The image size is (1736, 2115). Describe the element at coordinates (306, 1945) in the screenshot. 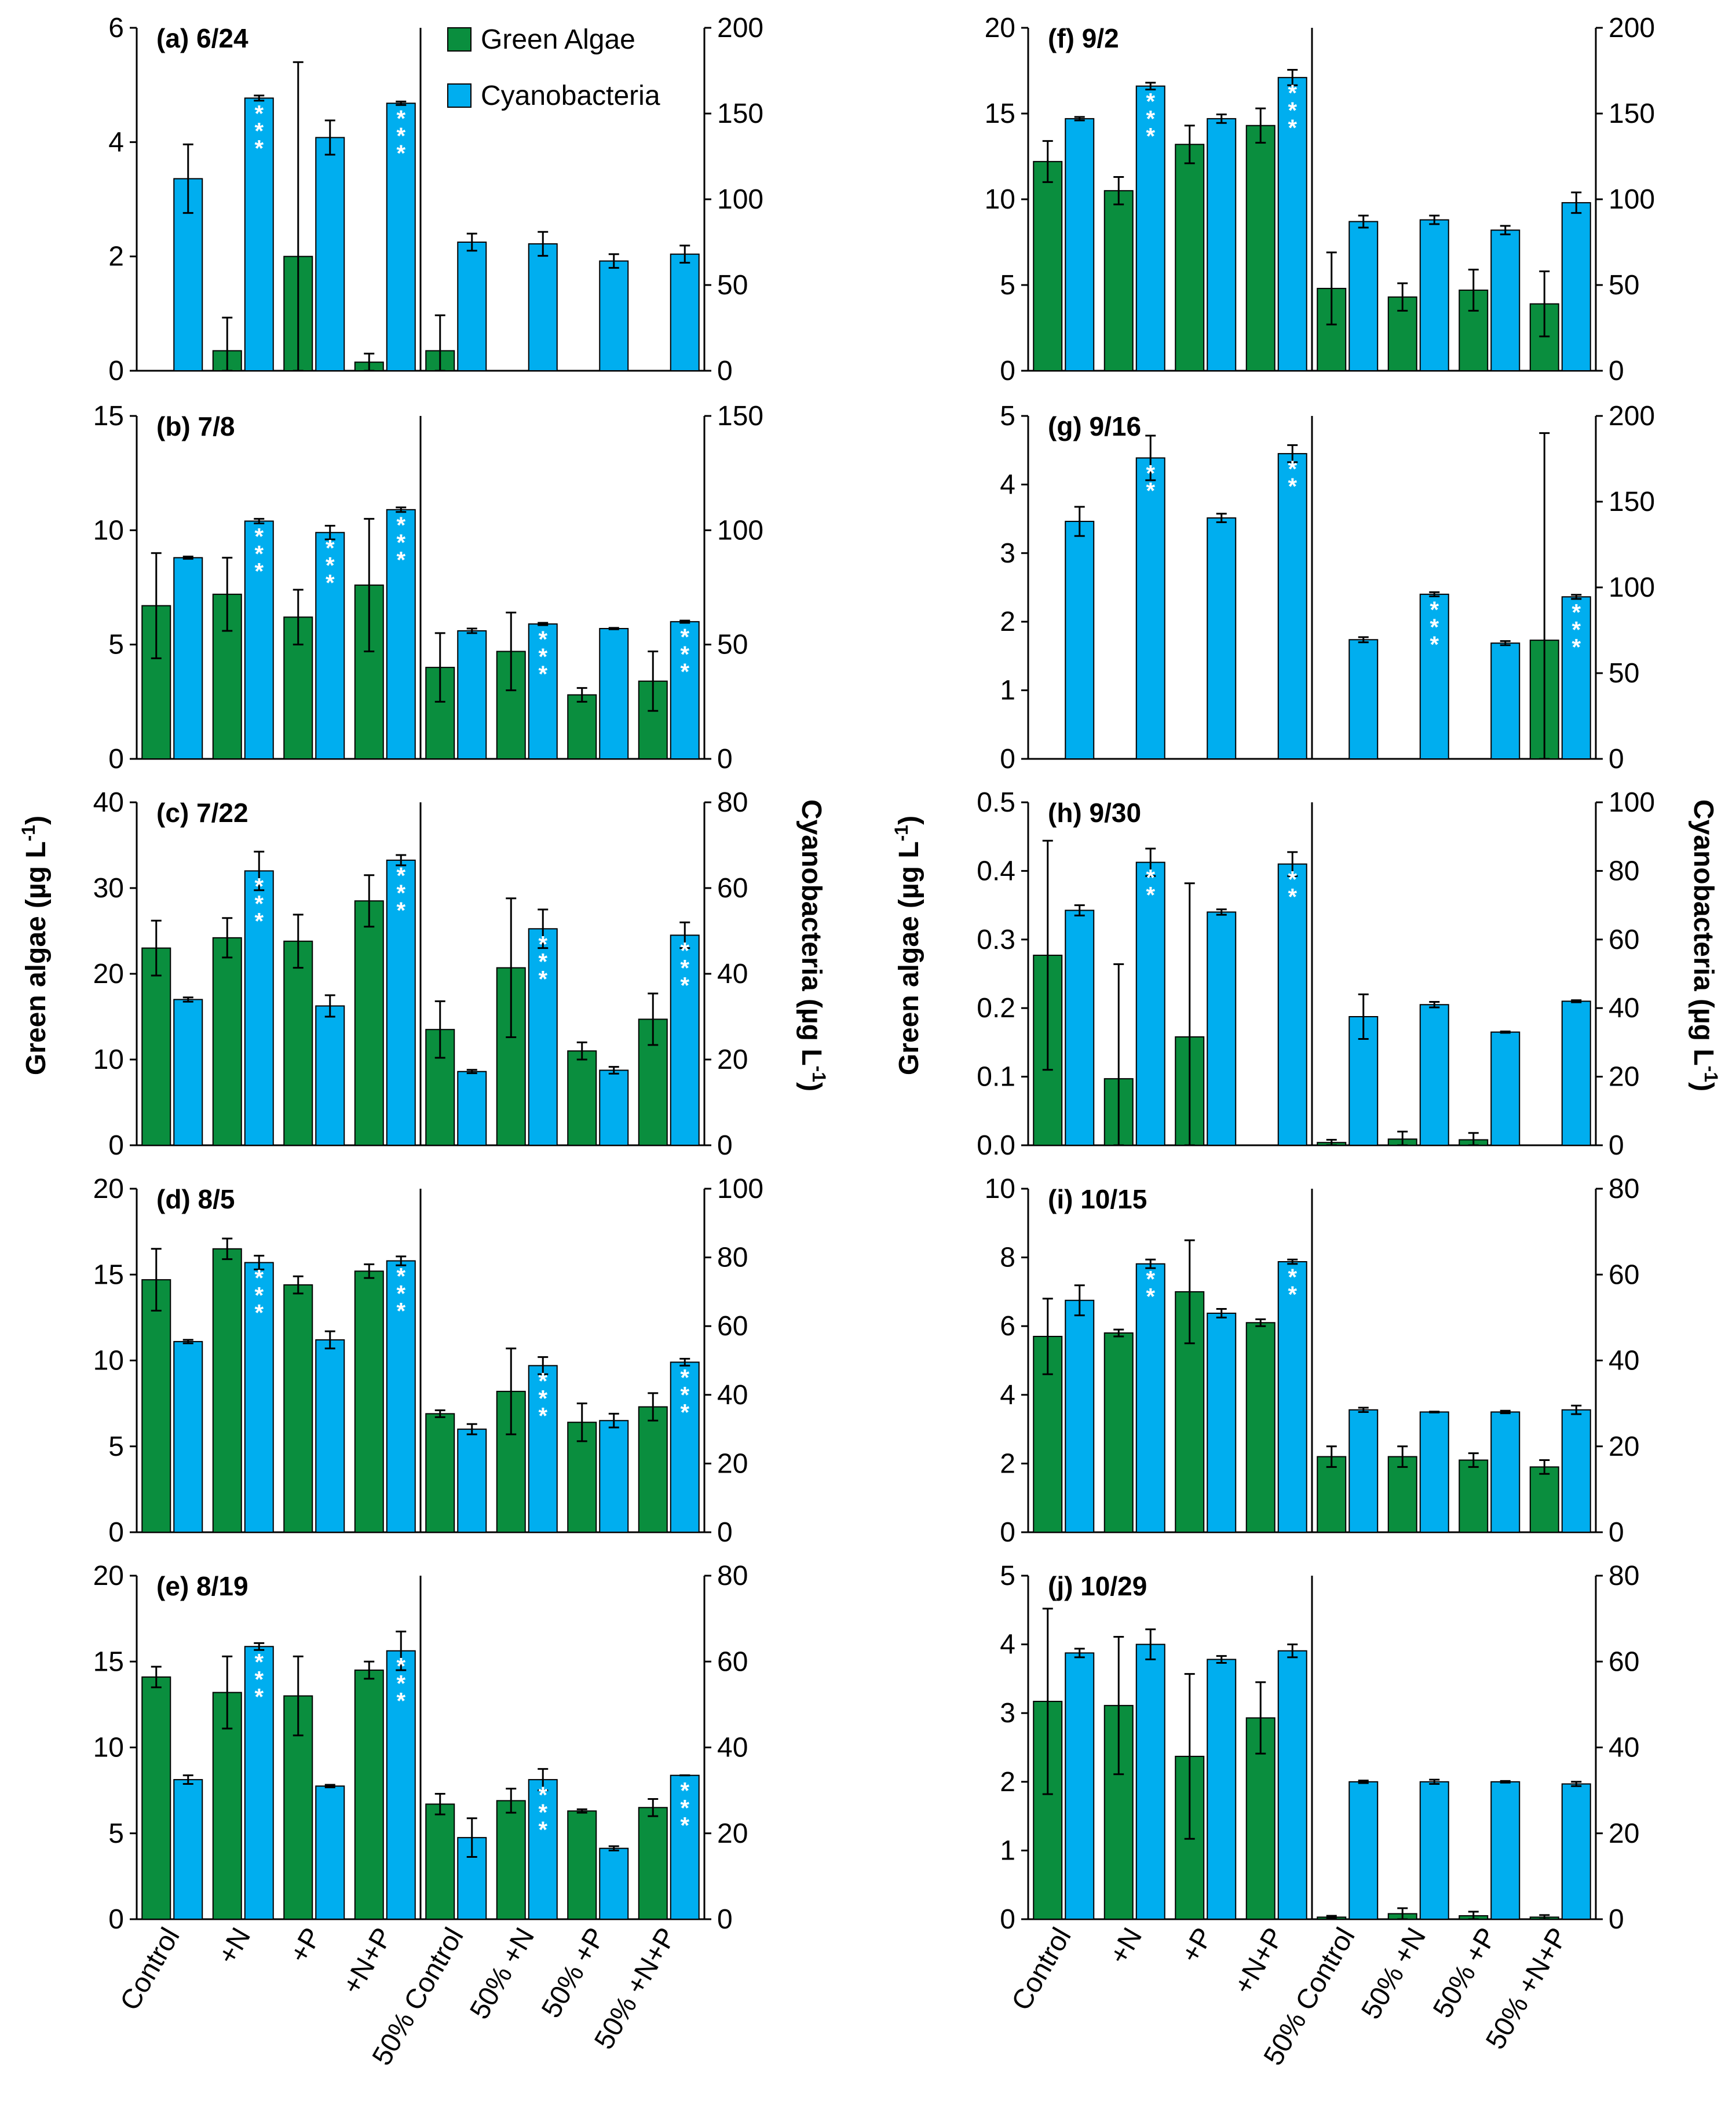

I see `x-category-label: +P` at that location.